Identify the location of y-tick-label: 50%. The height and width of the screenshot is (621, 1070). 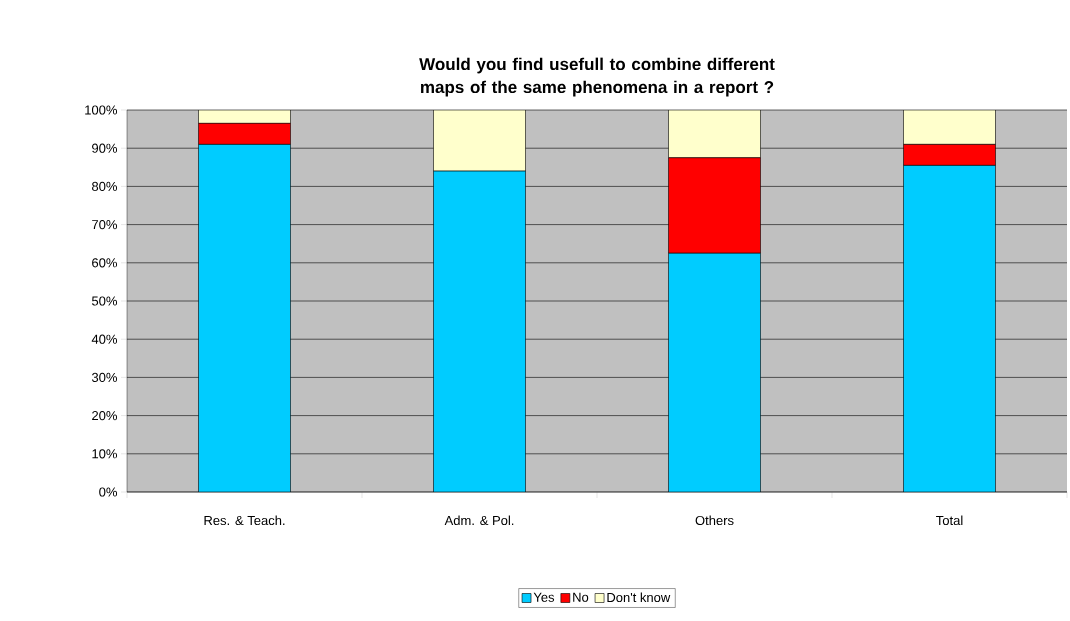
(104, 301).